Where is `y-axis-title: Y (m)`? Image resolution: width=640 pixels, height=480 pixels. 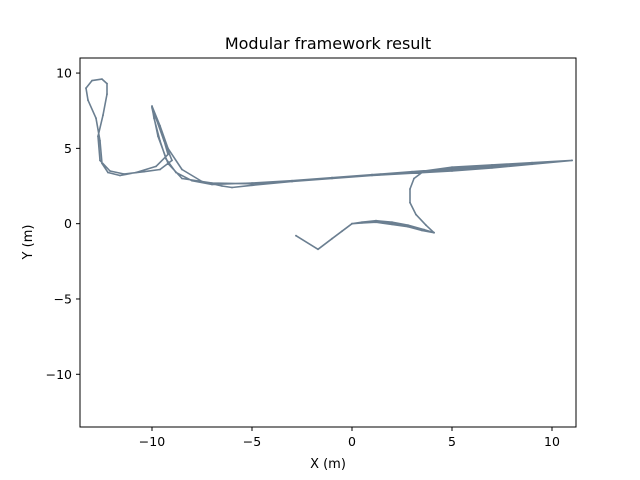 y-axis-title: Y (m) is located at coordinates (28, 243).